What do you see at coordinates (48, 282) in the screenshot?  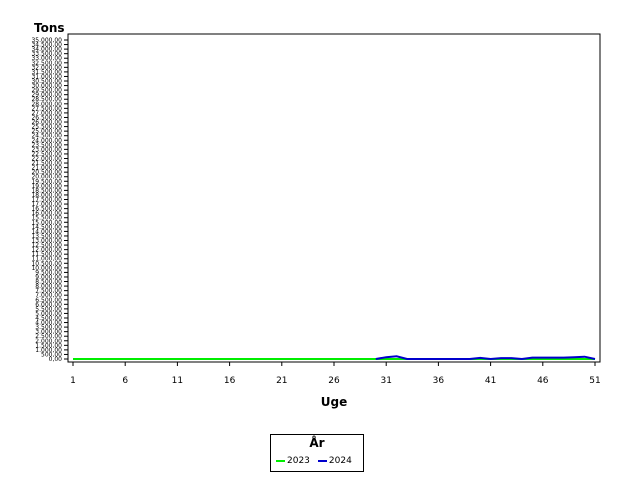 I see `y-tick-label: 8.500,00` at bounding box center [48, 282].